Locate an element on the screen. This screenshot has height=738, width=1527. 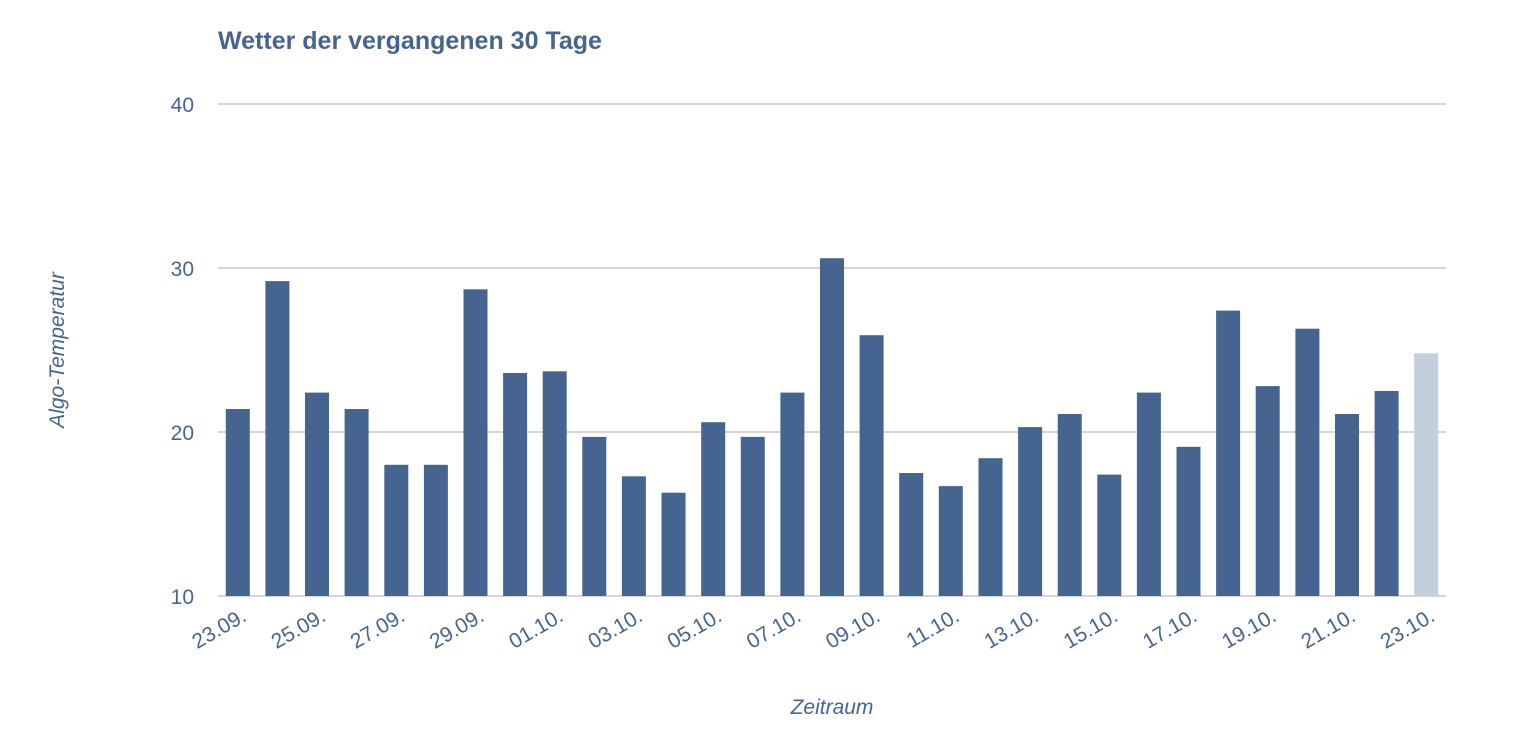
bar-27.09. is located at coordinates (396, 530).